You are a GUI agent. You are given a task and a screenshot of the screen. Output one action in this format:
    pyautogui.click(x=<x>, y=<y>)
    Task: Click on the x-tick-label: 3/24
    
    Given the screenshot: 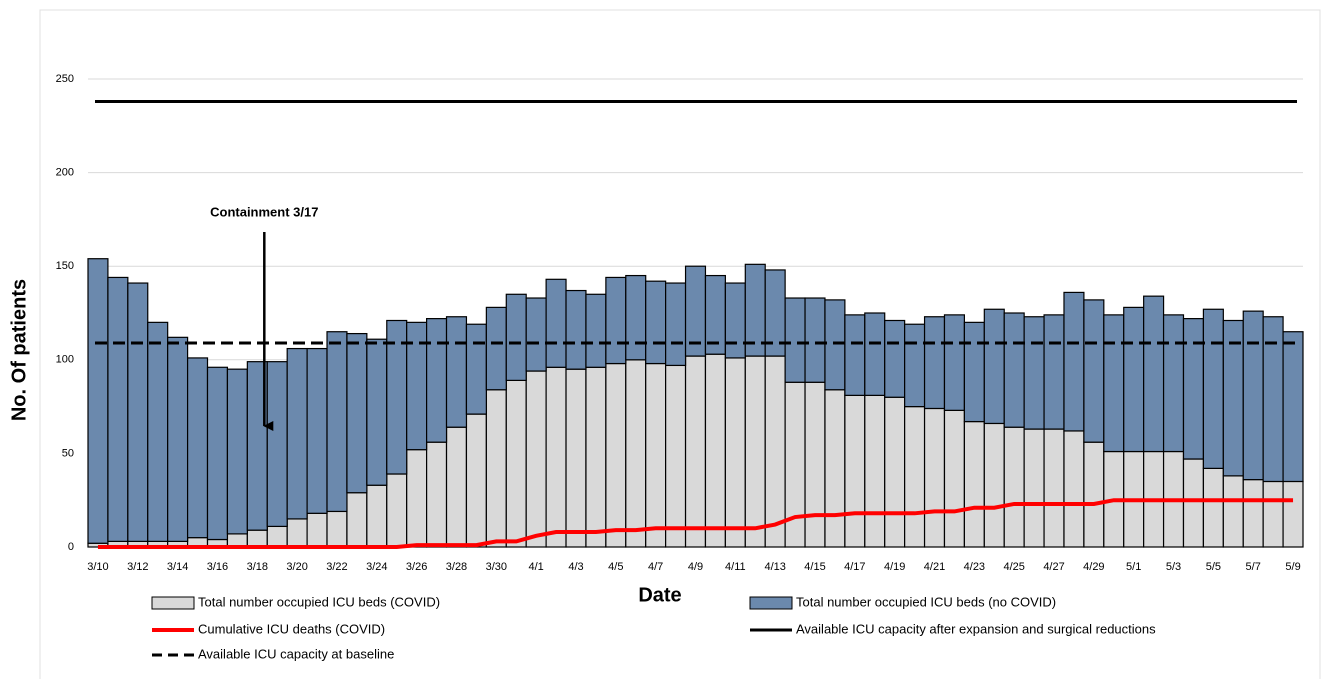 What is the action you would take?
    pyautogui.click(x=376, y=567)
    